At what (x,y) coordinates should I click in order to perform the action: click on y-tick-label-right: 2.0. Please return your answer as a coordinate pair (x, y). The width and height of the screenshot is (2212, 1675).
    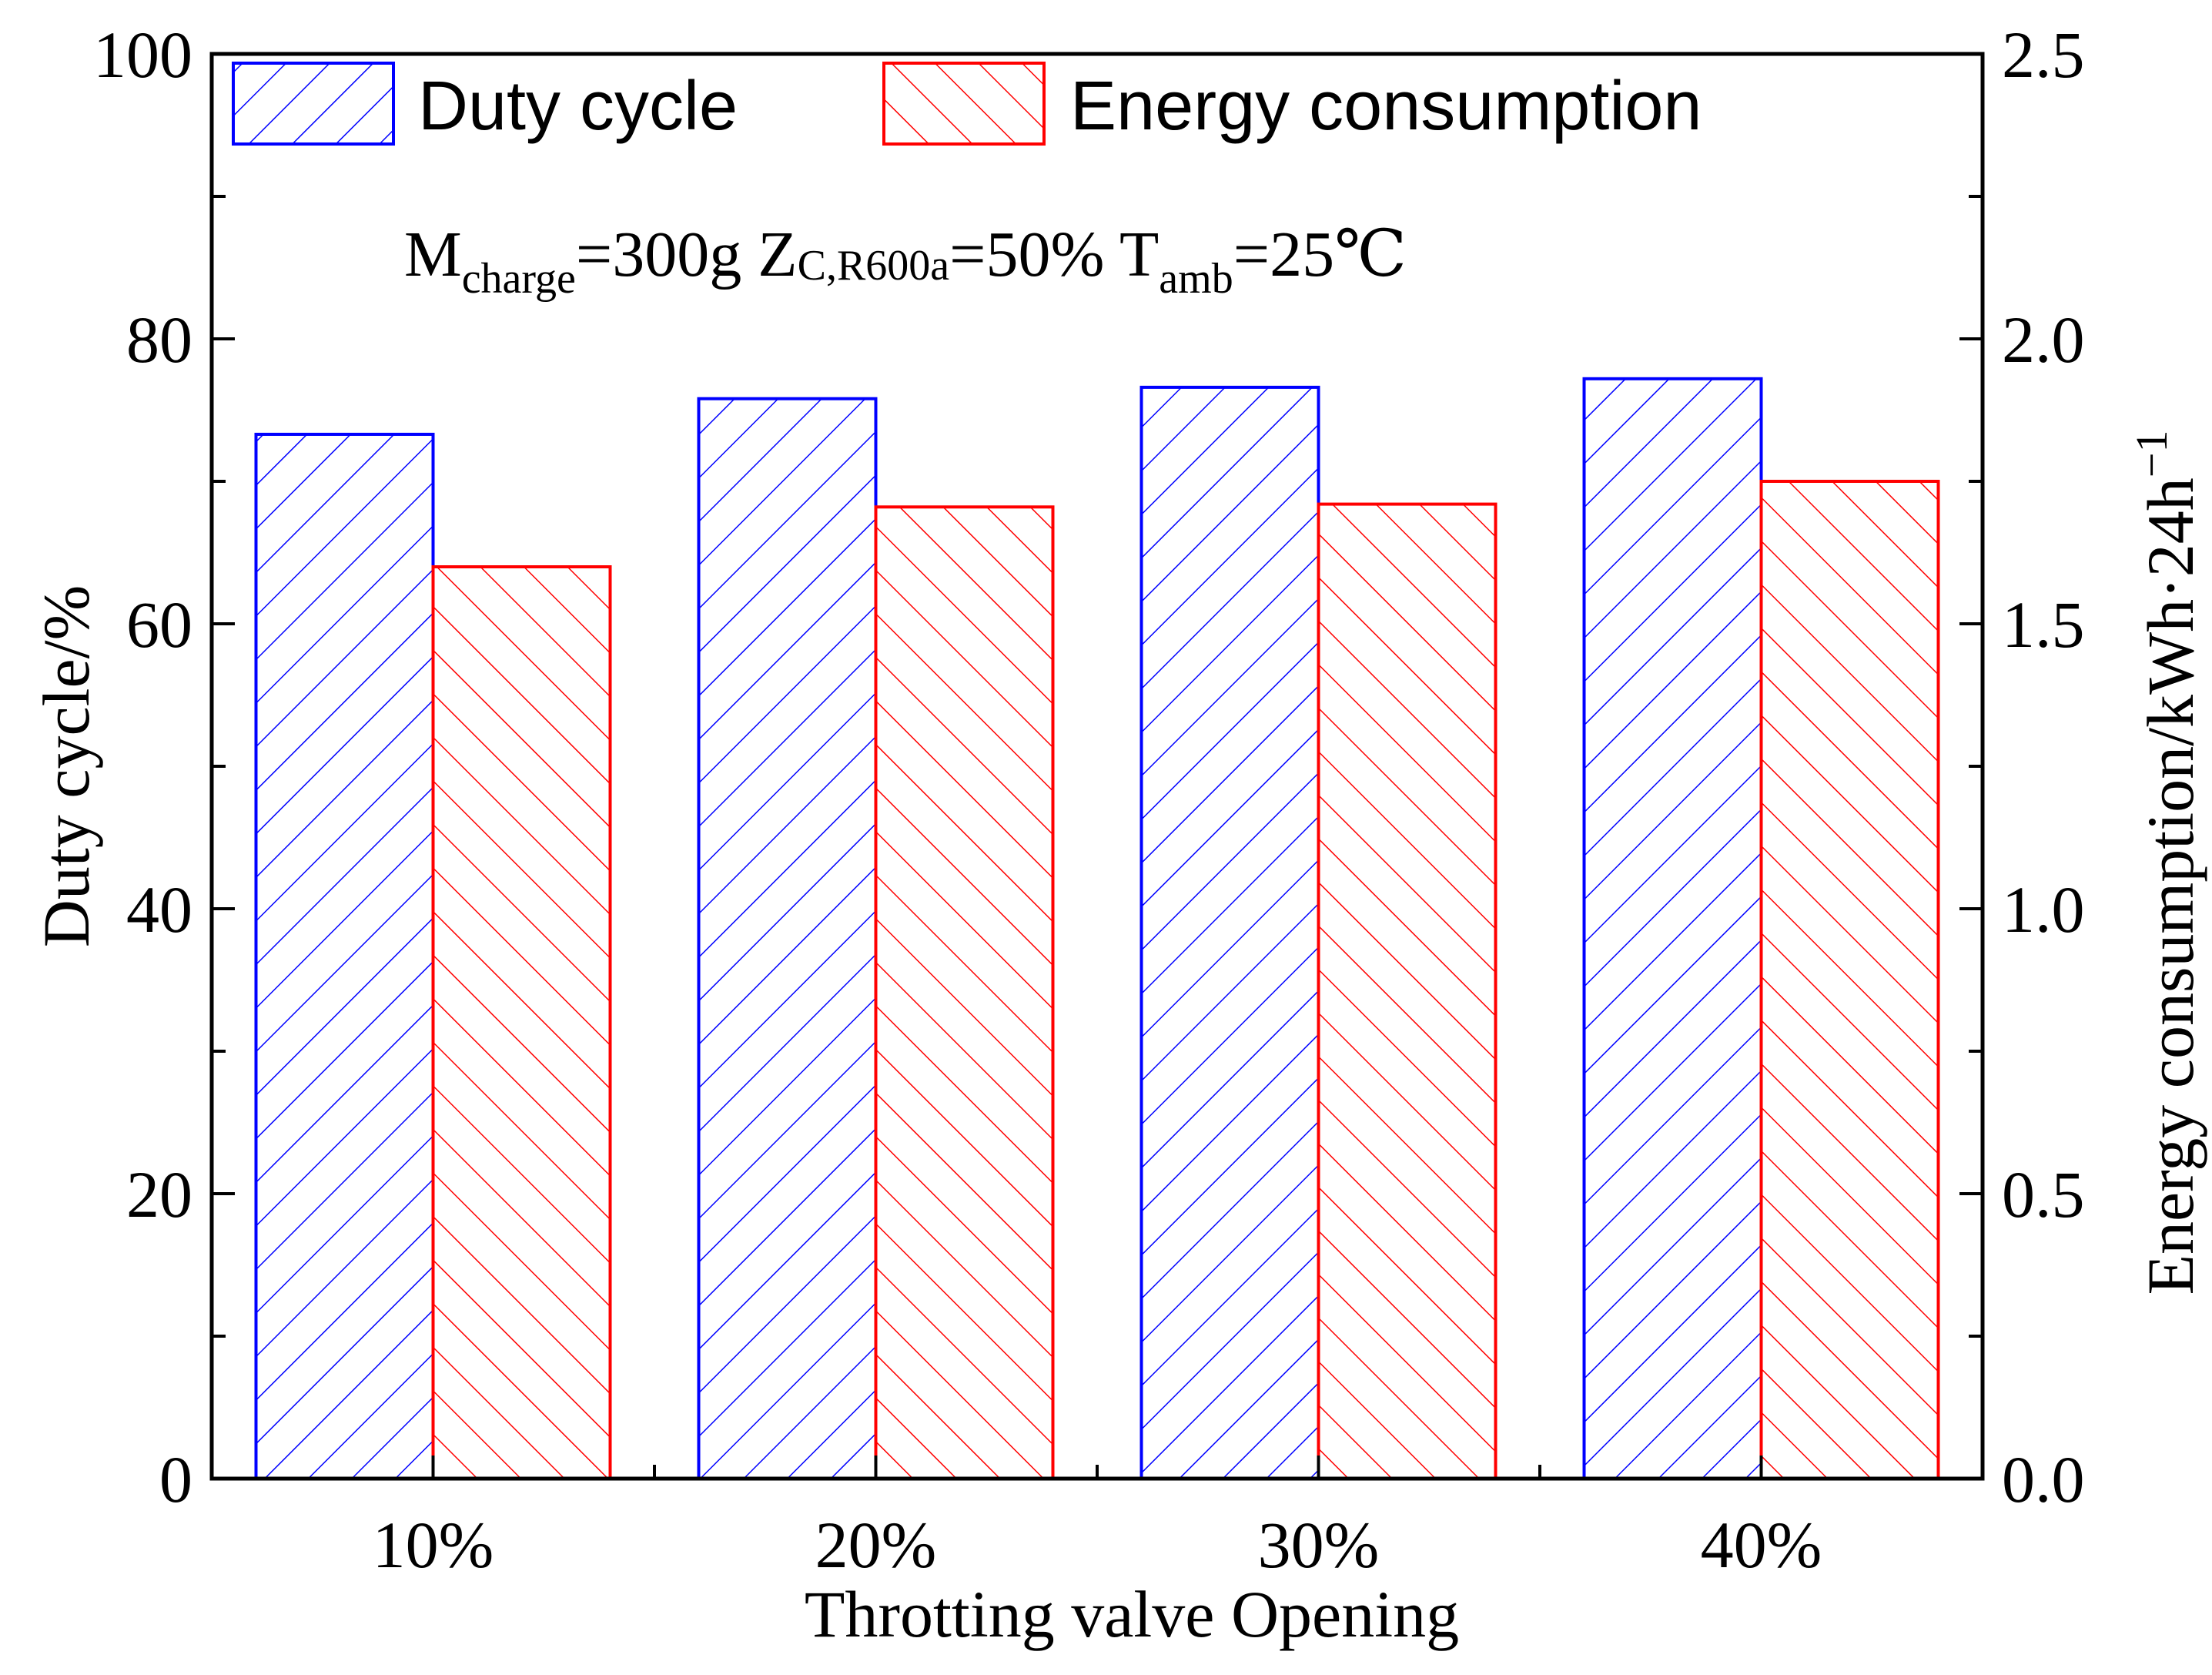
    Looking at the image, I should click on (2043, 340).